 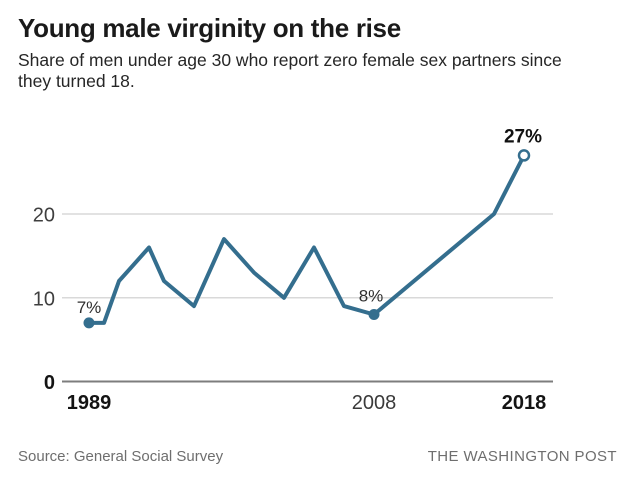 I want to click on x-tick-label-1989: 1989, so click(x=89, y=403).